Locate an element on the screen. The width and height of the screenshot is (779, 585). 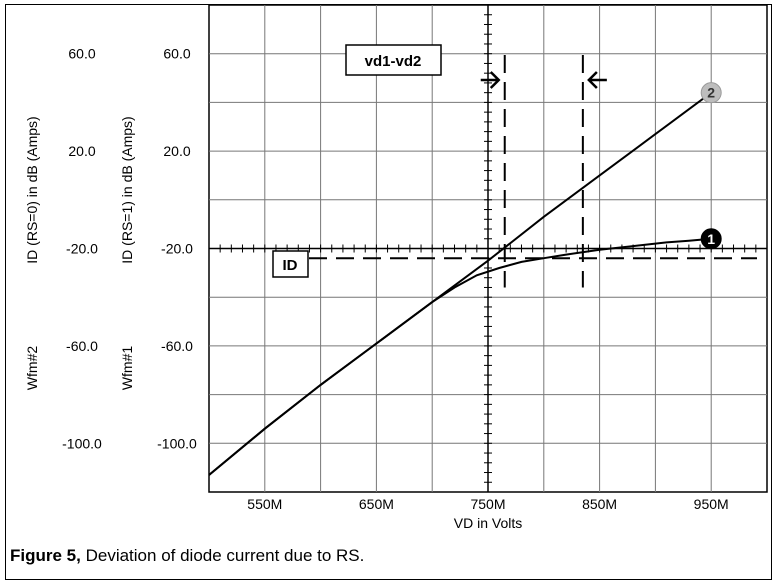
annotation-vd1-vd2: vd1-vd2 is located at coordinates (393, 60).